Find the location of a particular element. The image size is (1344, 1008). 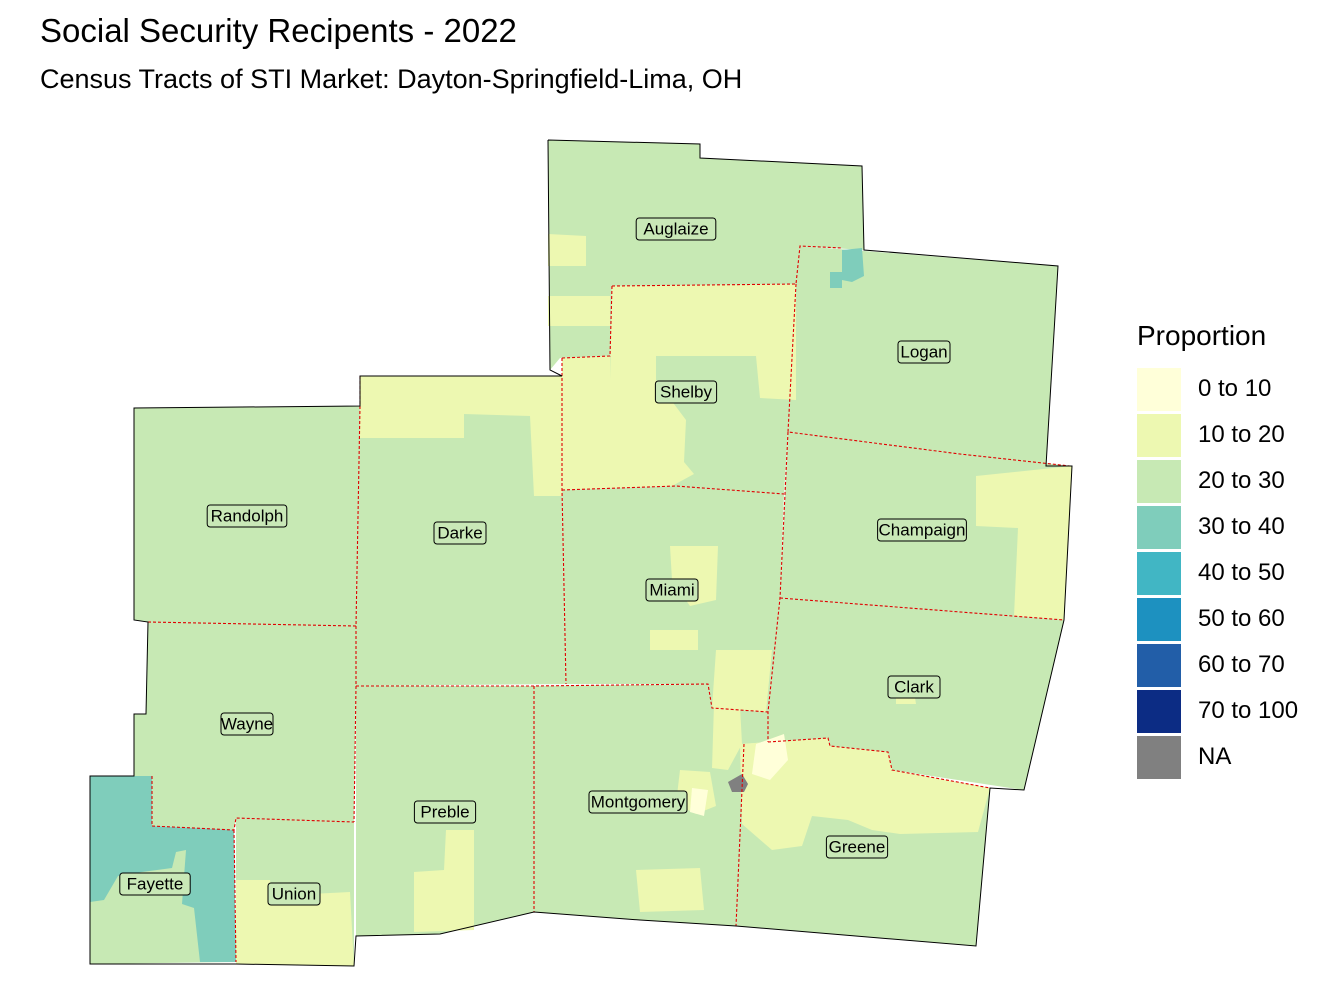

legend-label: 70 to 100 is located at coordinates (1248, 710).